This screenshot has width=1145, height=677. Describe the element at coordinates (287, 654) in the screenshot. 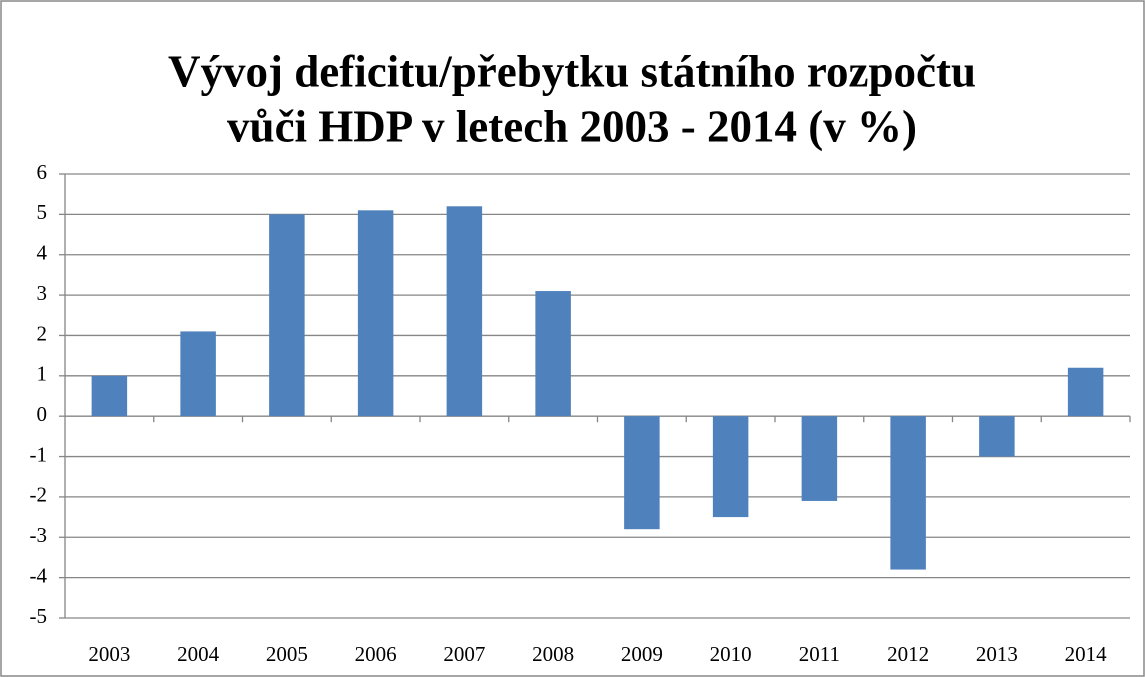

I see `x-tick-label: 2005` at that location.